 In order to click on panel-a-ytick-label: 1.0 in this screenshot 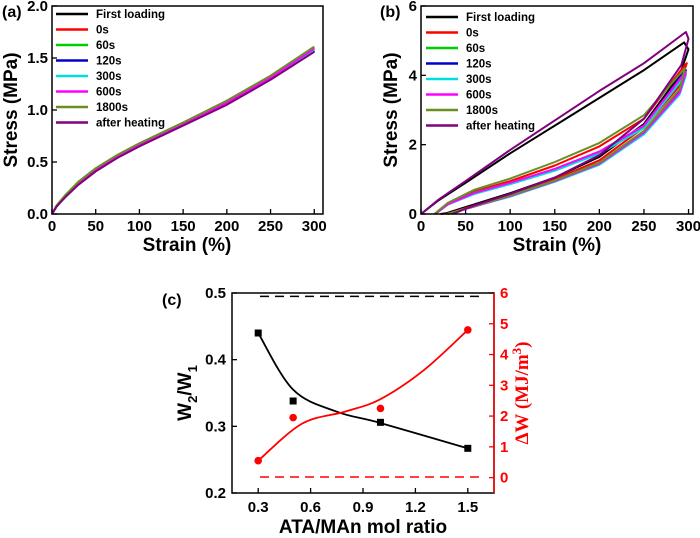, I will do `click(37, 110)`.